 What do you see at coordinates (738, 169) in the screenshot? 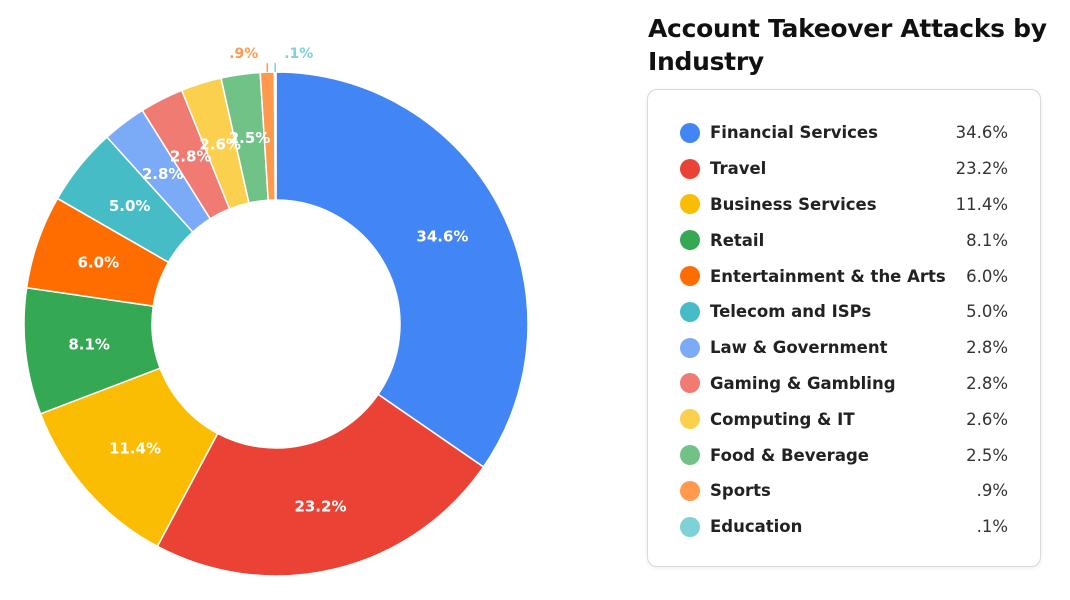
I see `legend-name-travel: Travel` at bounding box center [738, 169].